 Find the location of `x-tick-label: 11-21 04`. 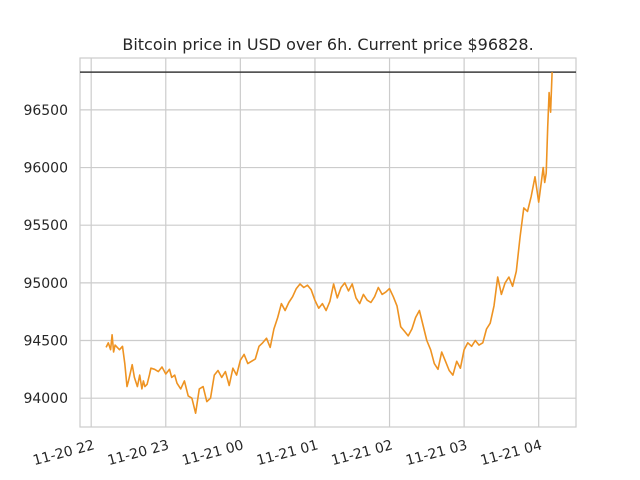

x-tick-label: 11-21 04 is located at coordinates (511, 453).